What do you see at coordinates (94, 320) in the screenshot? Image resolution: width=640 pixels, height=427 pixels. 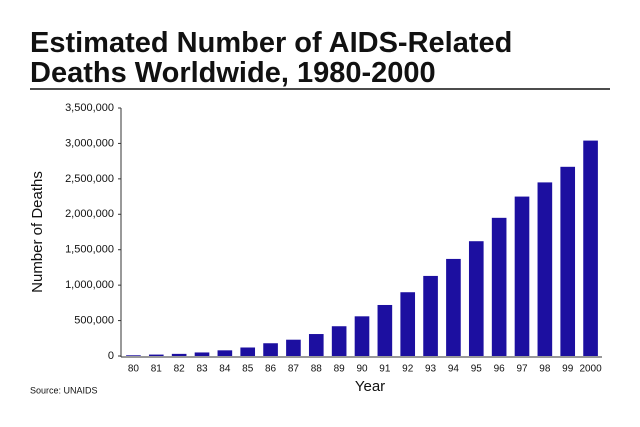 I see `y-tick-label: 500,000` at bounding box center [94, 320].